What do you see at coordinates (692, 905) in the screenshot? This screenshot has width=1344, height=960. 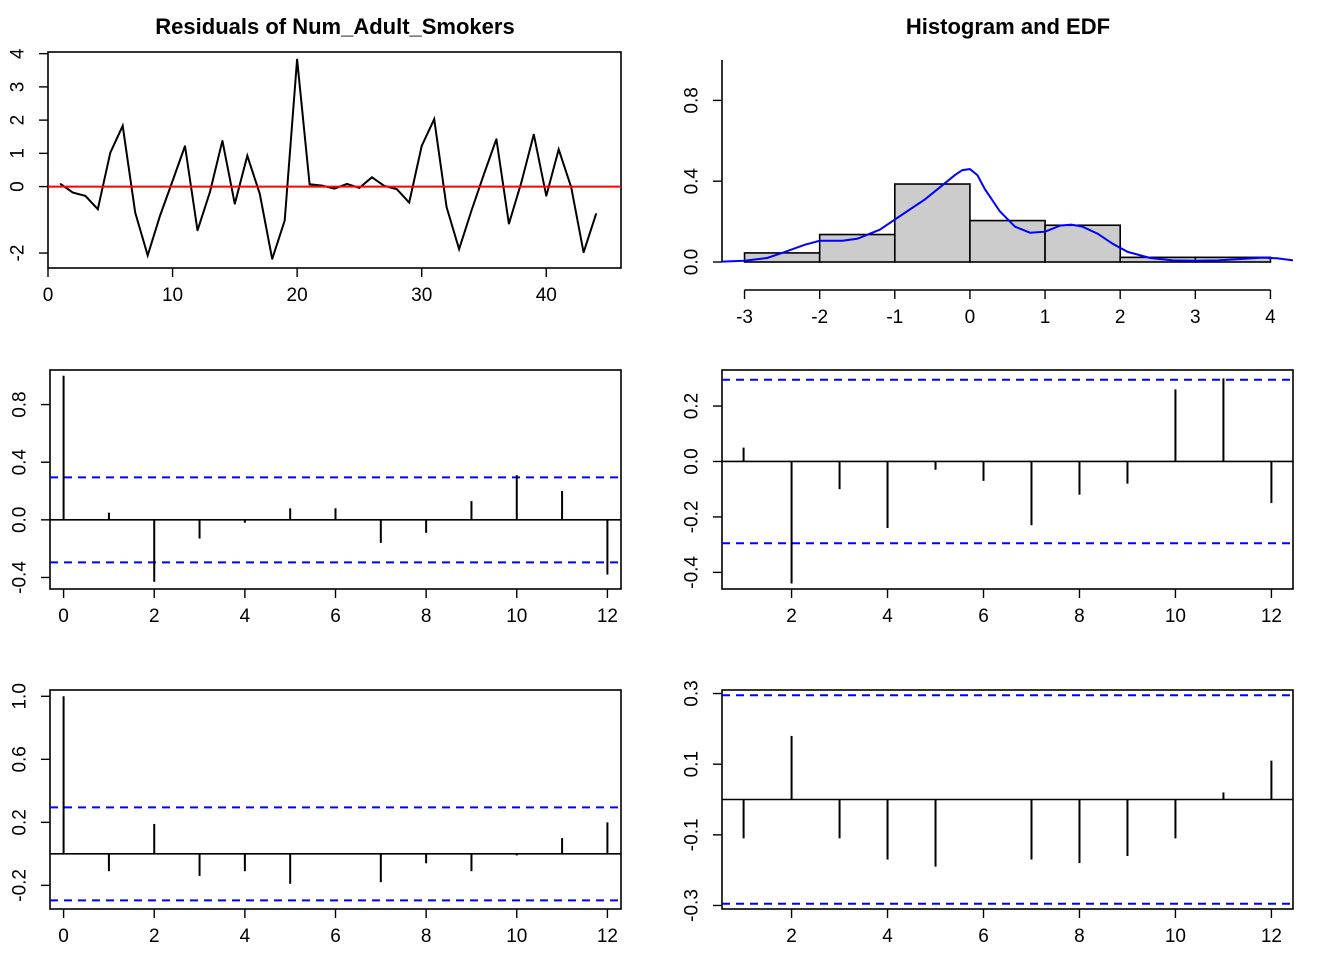 I see `y-tick-label: -0.3` at bounding box center [692, 905].